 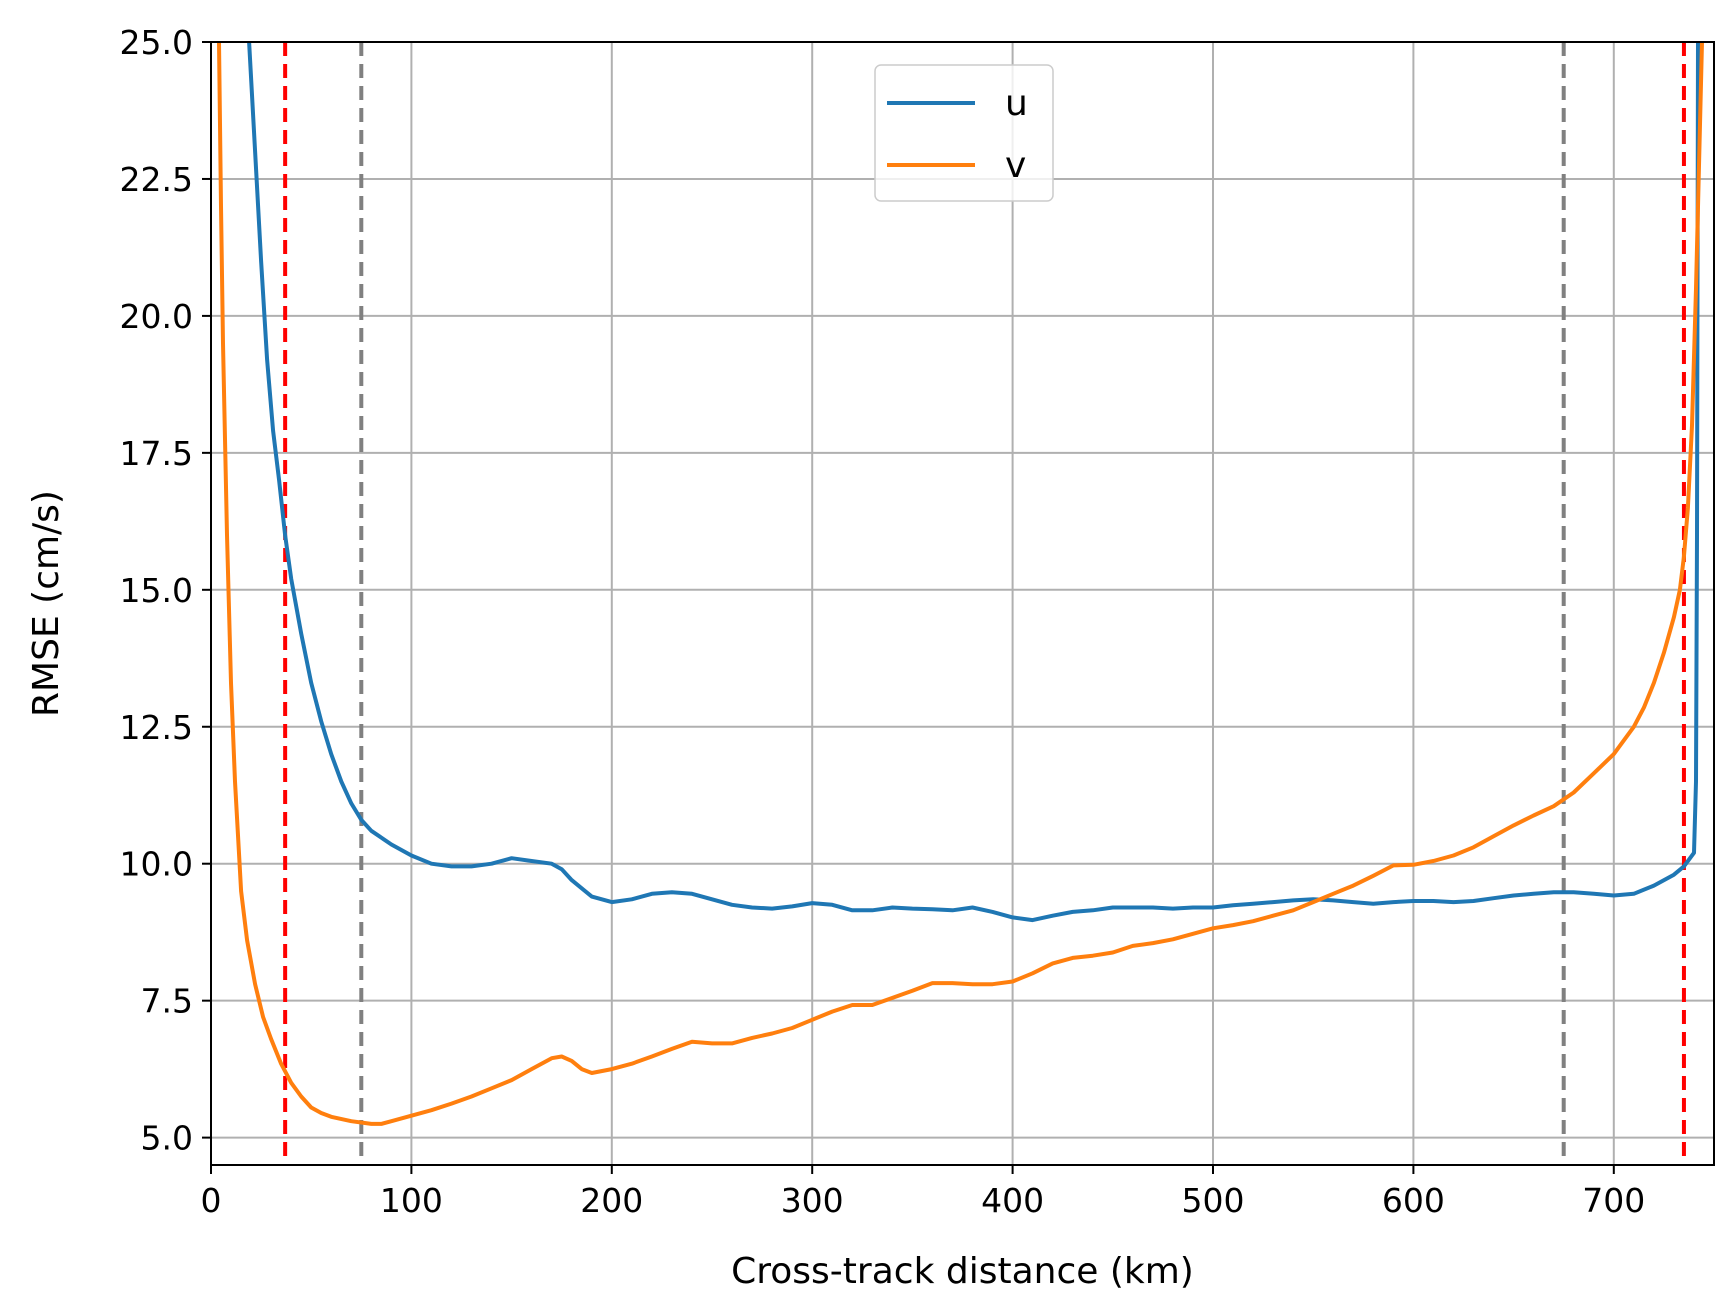 What do you see at coordinates (1413, 1200) in the screenshot?
I see `x-tick-label-6: 600` at bounding box center [1413, 1200].